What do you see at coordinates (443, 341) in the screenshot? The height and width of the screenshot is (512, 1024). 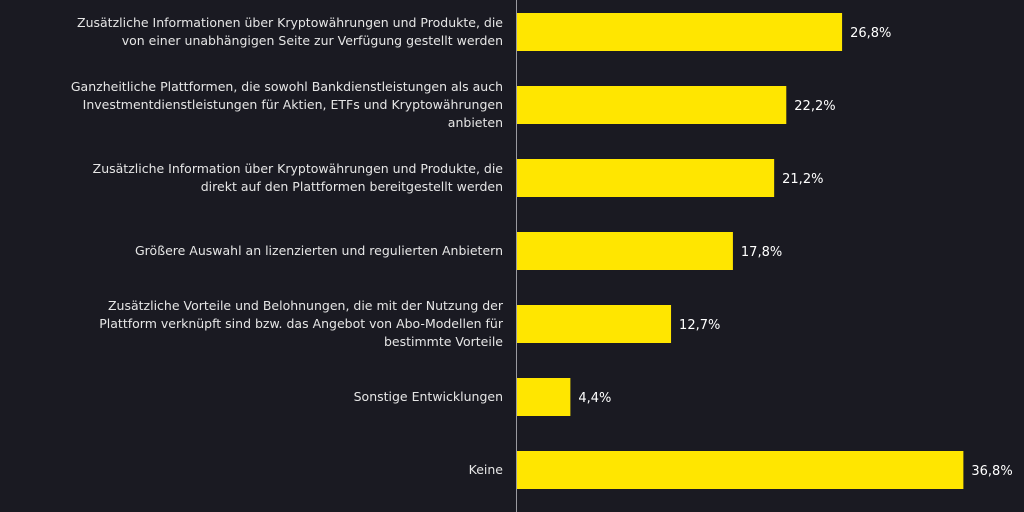 I see `category-label-line: bestimmte Vorteile` at bounding box center [443, 341].